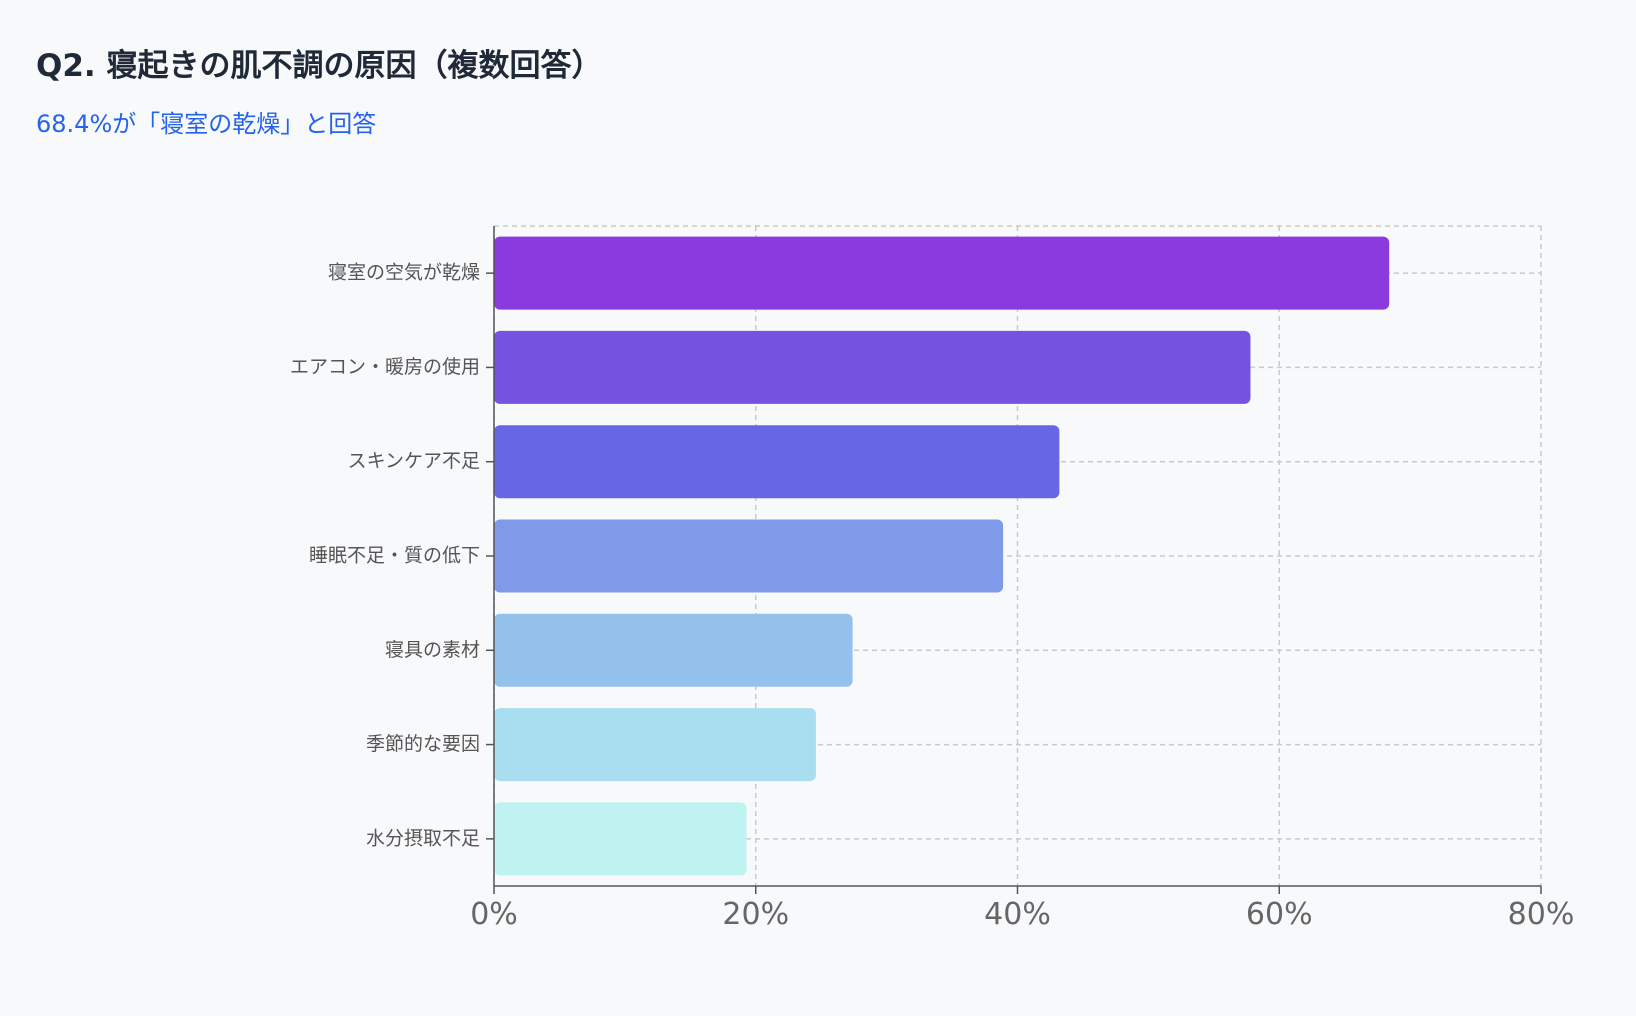 This screenshot has width=1636, height=1016. What do you see at coordinates (432, 650) in the screenshot?
I see `category-label-5: 寝具の素材` at bounding box center [432, 650].